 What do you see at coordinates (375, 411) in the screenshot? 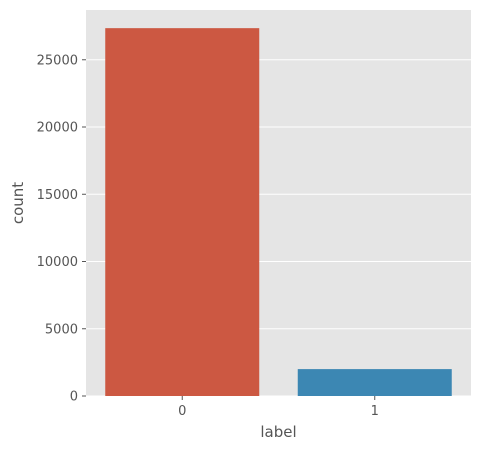
I see `x-tick-label: 1` at bounding box center [375, 411].